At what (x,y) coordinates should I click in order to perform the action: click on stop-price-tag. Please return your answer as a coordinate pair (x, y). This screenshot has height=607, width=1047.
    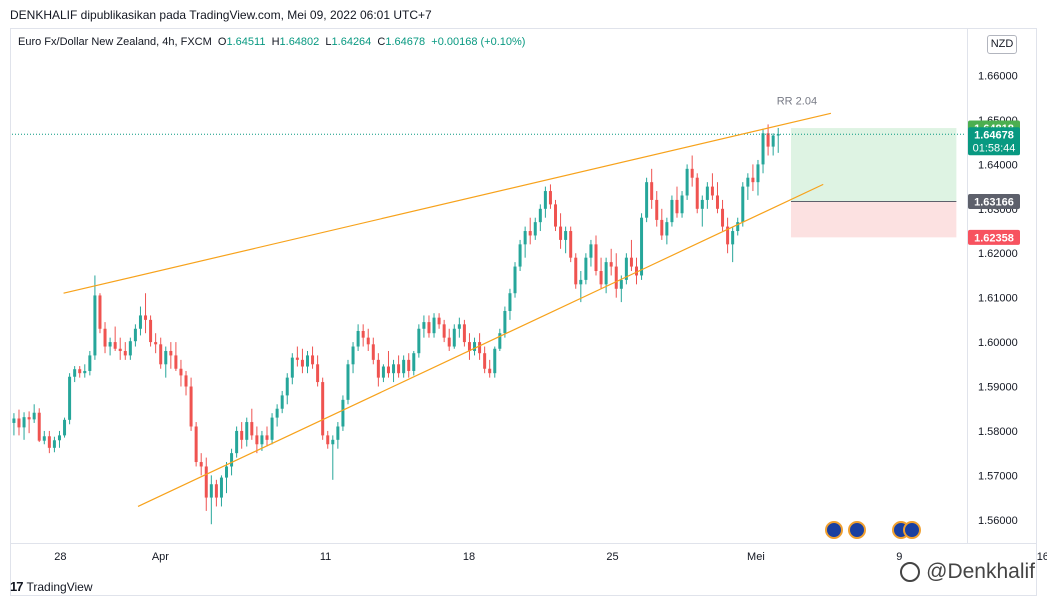
    Looking at the image, I should click on (994, 237).